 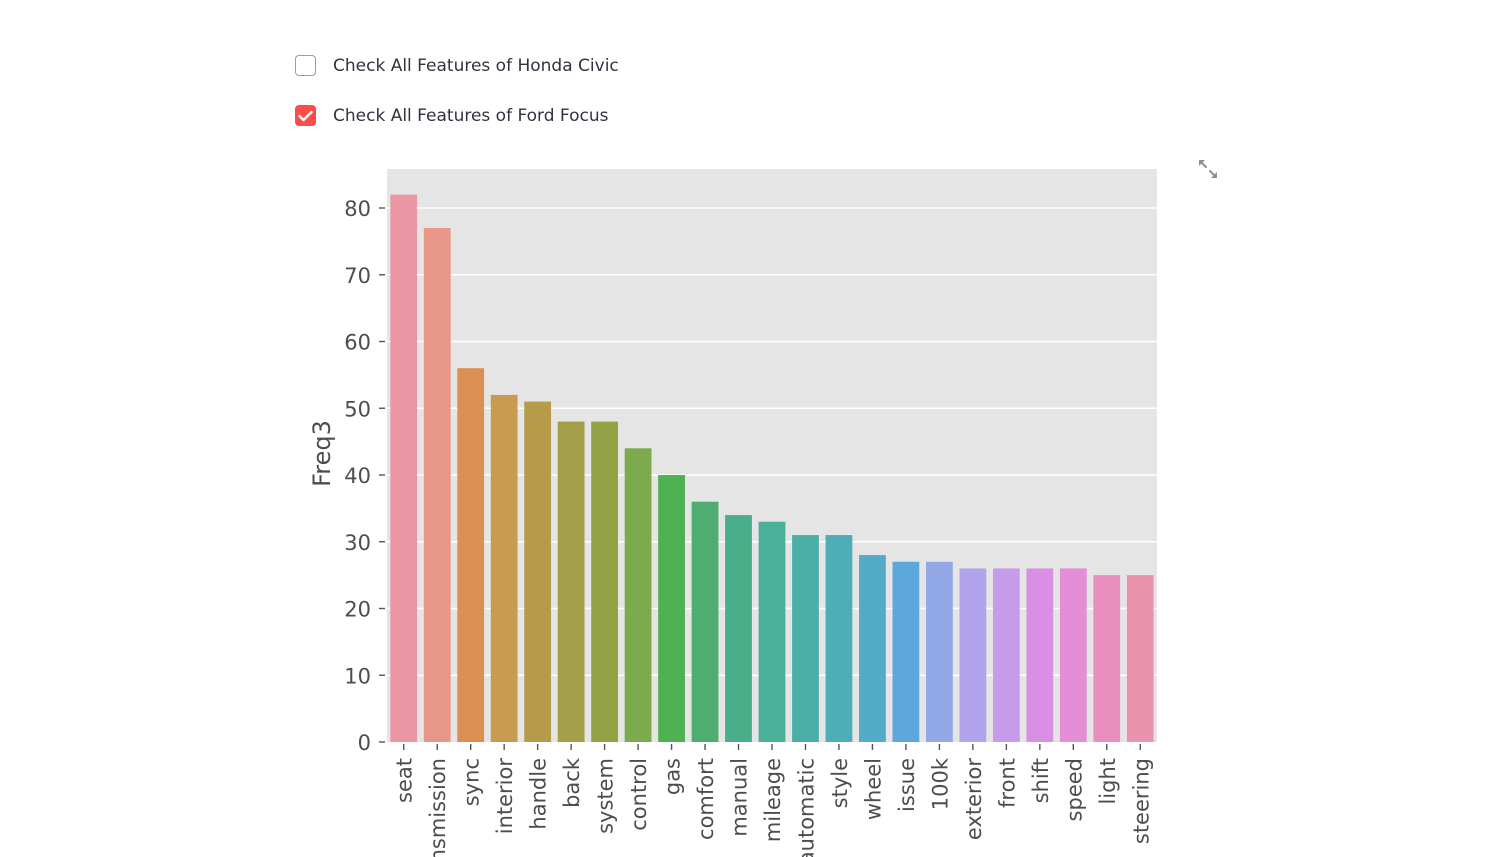 I want to click on bar-100k, so click(x=939, y=651).